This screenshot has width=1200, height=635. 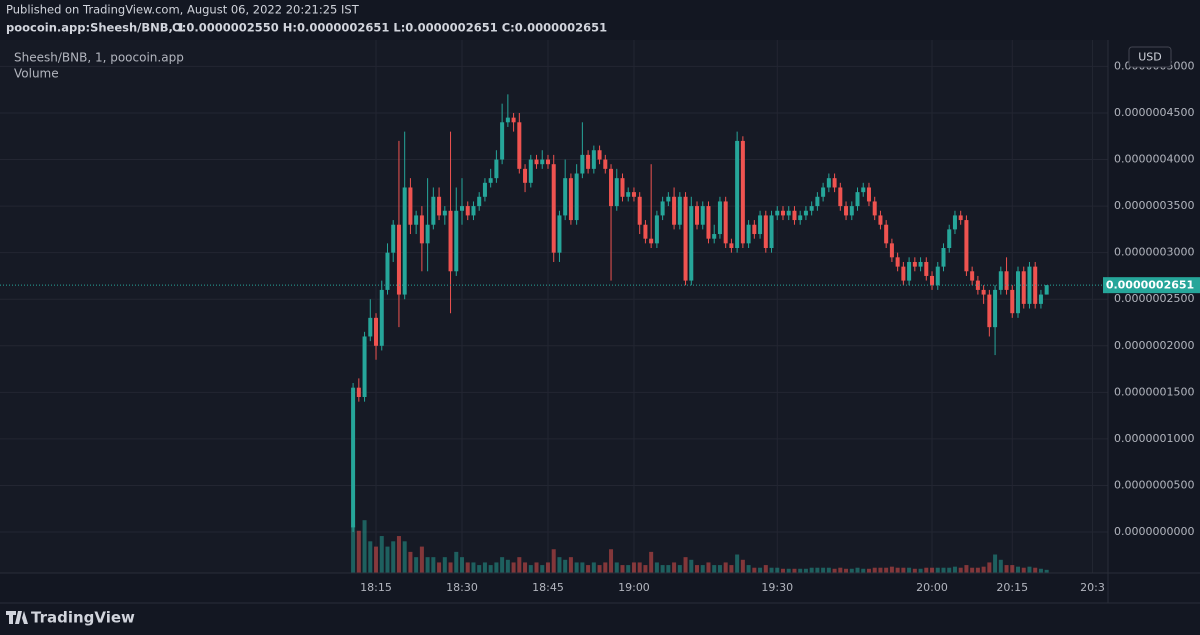 What do you see at coordinates (1012, 587) in the screenshot?
I see `x-tick-label: 20:15` at bounding box center [1012, 587].